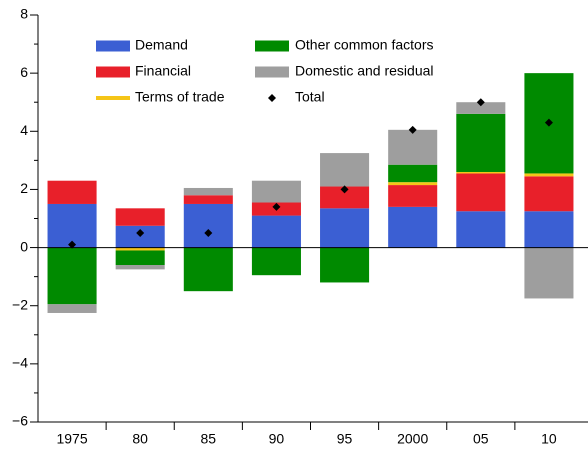 This screenshot has height=456, width=588. What do you see at coordinates (161, 45) in the screenshot?
I see `legend-label: Demand` at bounding box center [161, 45].